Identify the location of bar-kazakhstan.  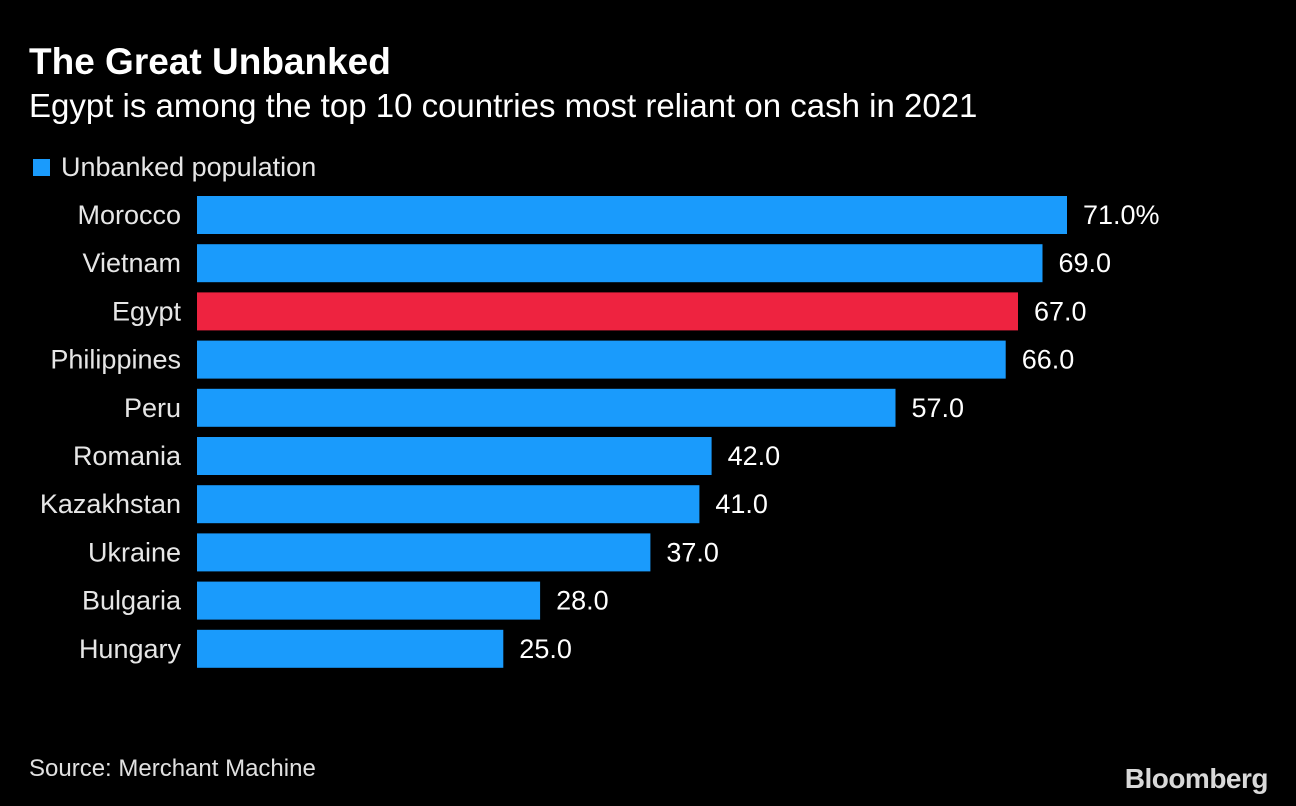
(448, 504).